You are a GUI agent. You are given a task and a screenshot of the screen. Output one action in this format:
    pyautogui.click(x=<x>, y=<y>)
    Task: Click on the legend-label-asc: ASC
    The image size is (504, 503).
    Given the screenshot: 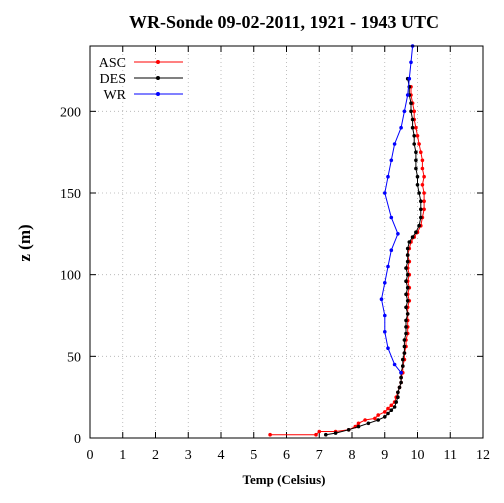 What is the action you would take?
    pyautogui.click(x=112, y=63)
    